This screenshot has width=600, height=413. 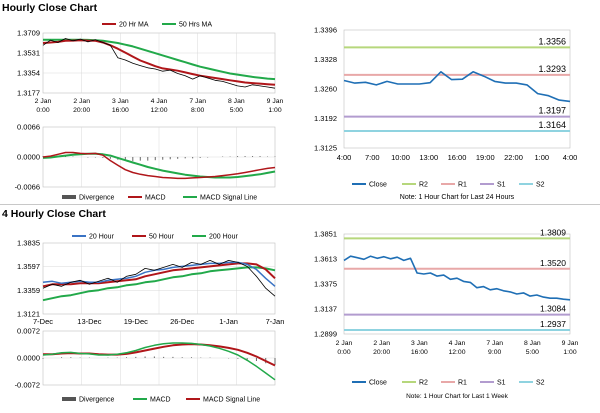 What do you see at coordinates (541, 157) in the screenshot?
I see `hourly-levels-x-tick-label: 1:00` at bounding box center [541, 157].